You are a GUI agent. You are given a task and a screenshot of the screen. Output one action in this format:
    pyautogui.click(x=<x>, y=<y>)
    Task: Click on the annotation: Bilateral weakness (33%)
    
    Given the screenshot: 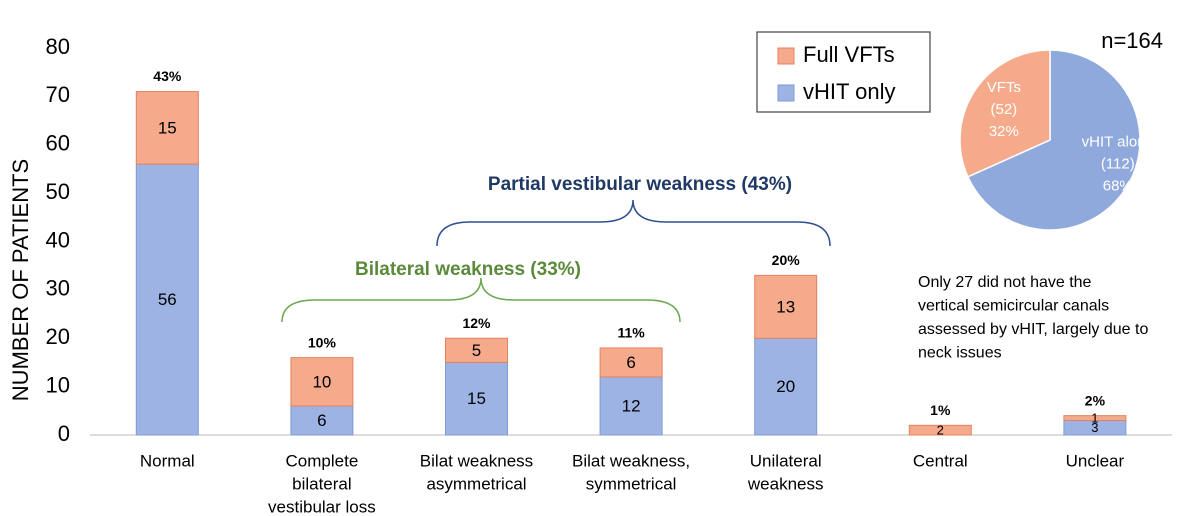 What is the action you would take?
    pyautogui.click(x=468, y=269)
    